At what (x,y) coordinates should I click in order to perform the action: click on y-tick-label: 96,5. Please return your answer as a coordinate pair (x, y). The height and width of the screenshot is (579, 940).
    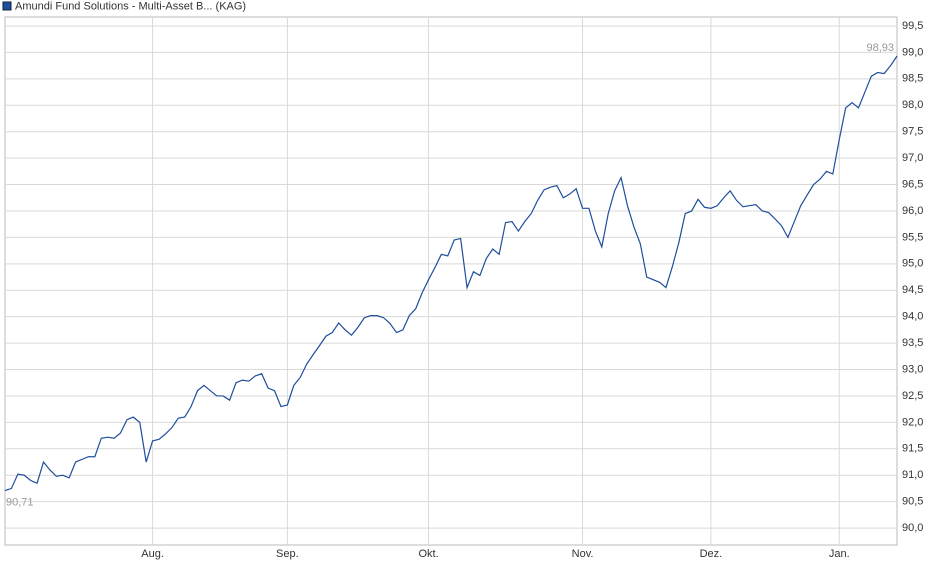
    Looking at the image, I should click on (912, 184).